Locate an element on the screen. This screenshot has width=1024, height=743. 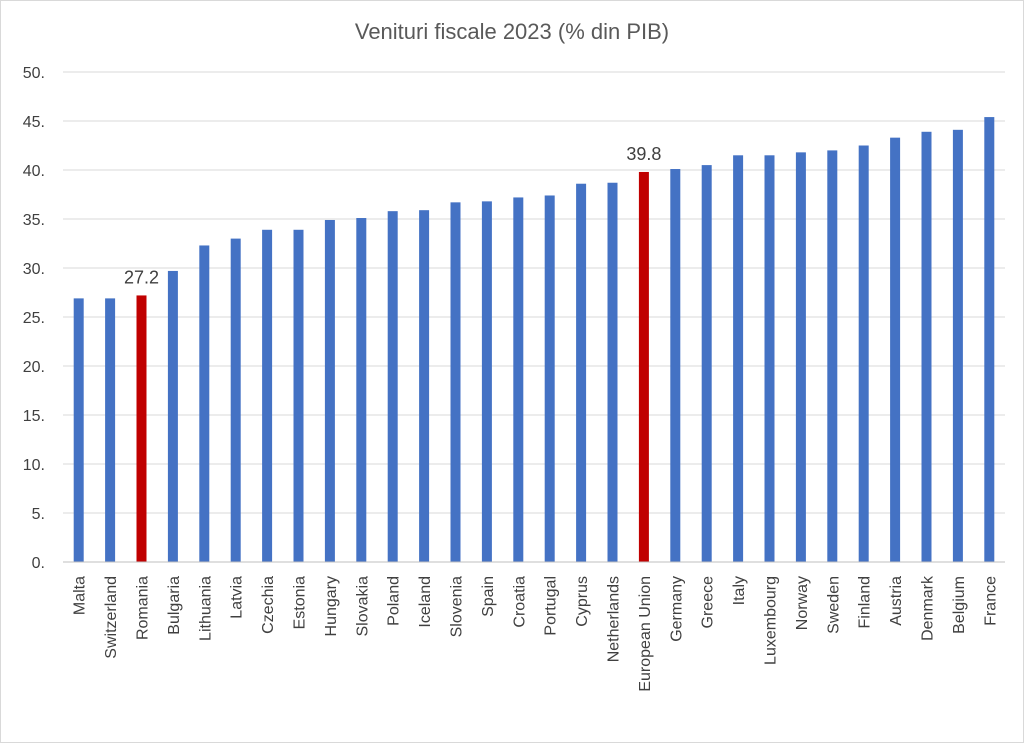
x-category-label: Germany is located at coordinates (676, 609).